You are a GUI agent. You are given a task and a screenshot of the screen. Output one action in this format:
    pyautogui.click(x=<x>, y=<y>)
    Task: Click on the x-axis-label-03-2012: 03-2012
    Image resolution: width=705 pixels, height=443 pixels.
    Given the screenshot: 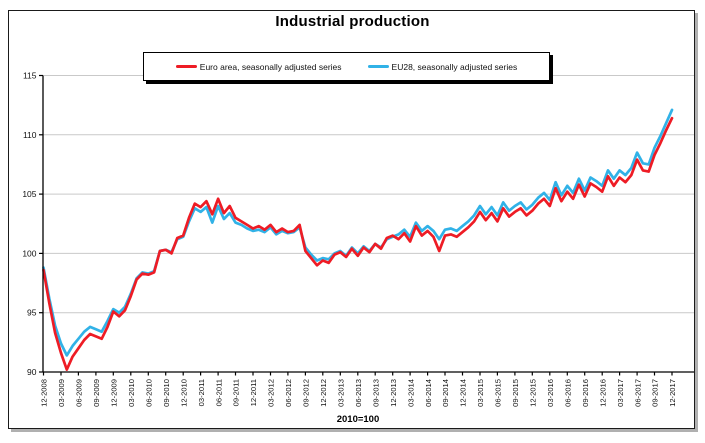 What is the action you would take?
    pyautogui.click(x=271, y=393)
    